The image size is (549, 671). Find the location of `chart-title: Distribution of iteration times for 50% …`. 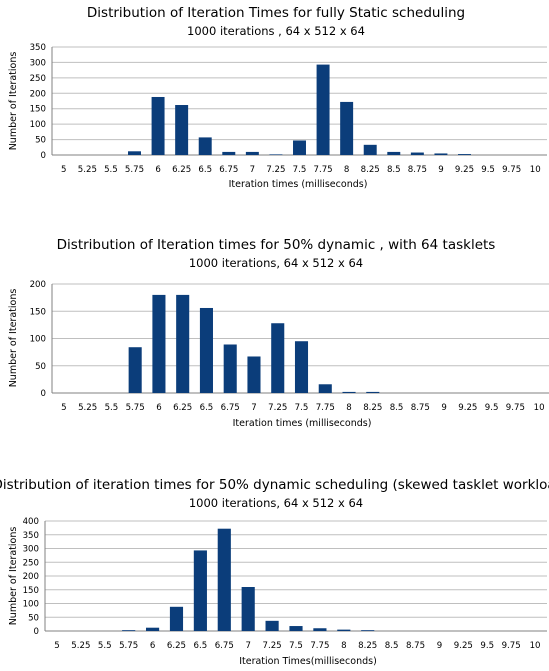

chart-title: Distribution of iteration times for 50% … is located at coordinates (274, 485).